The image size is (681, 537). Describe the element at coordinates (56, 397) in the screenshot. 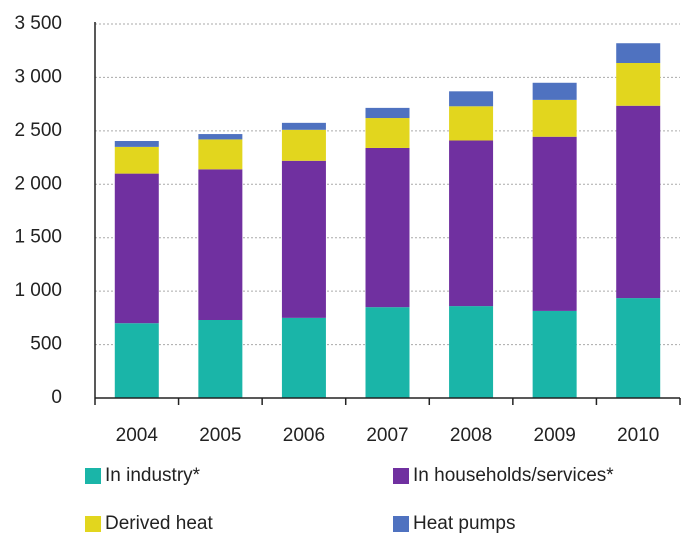

I see `y-tick-label: 0` at that location.